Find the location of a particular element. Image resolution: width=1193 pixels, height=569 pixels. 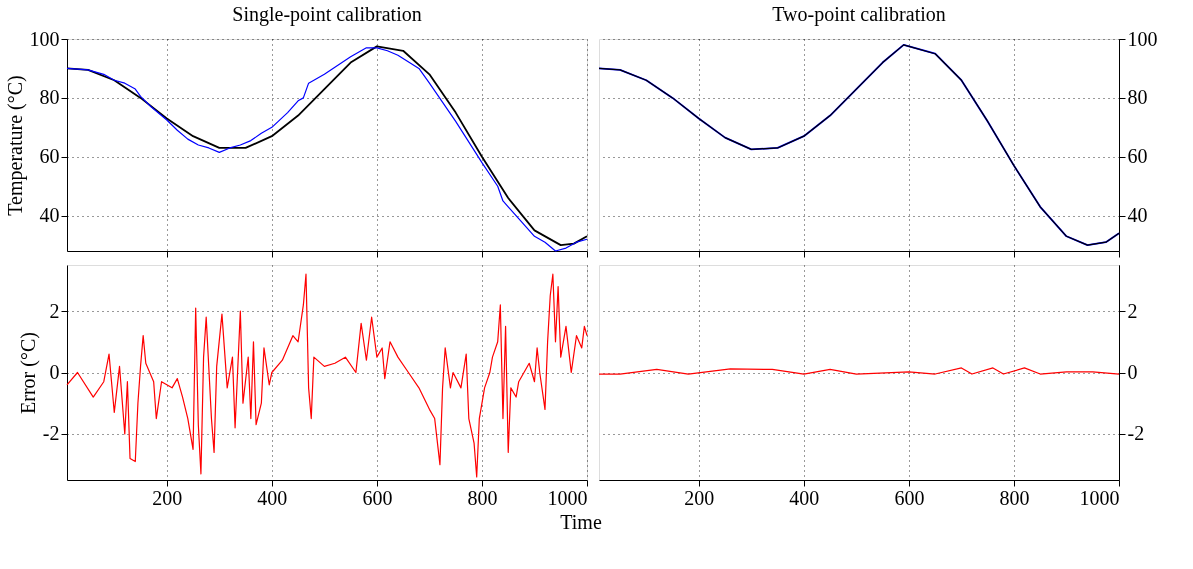

y-axis-title: Temperature (°C) is located at coordinates (15, 145).